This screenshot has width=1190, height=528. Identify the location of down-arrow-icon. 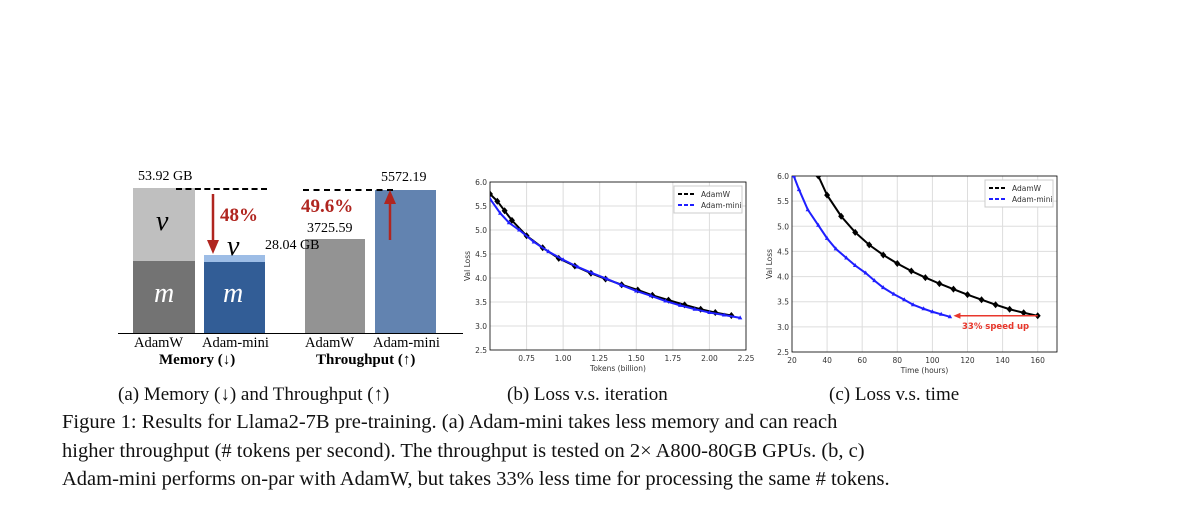
(213, 224).